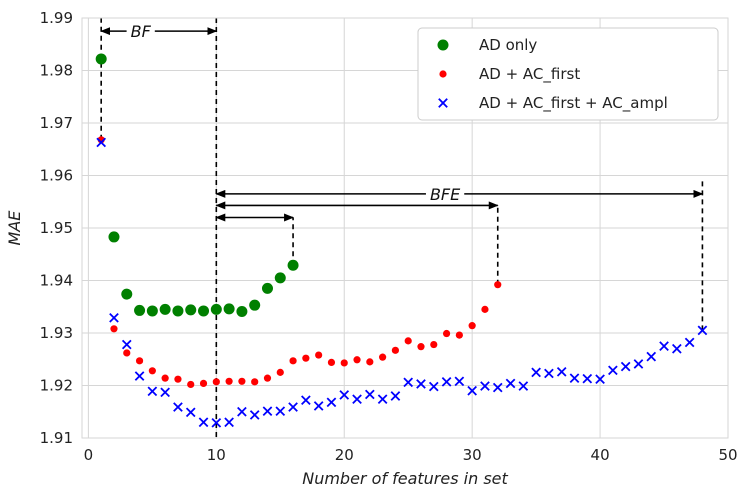  I want to click on x-tick-label: 50, so click(727, 455).